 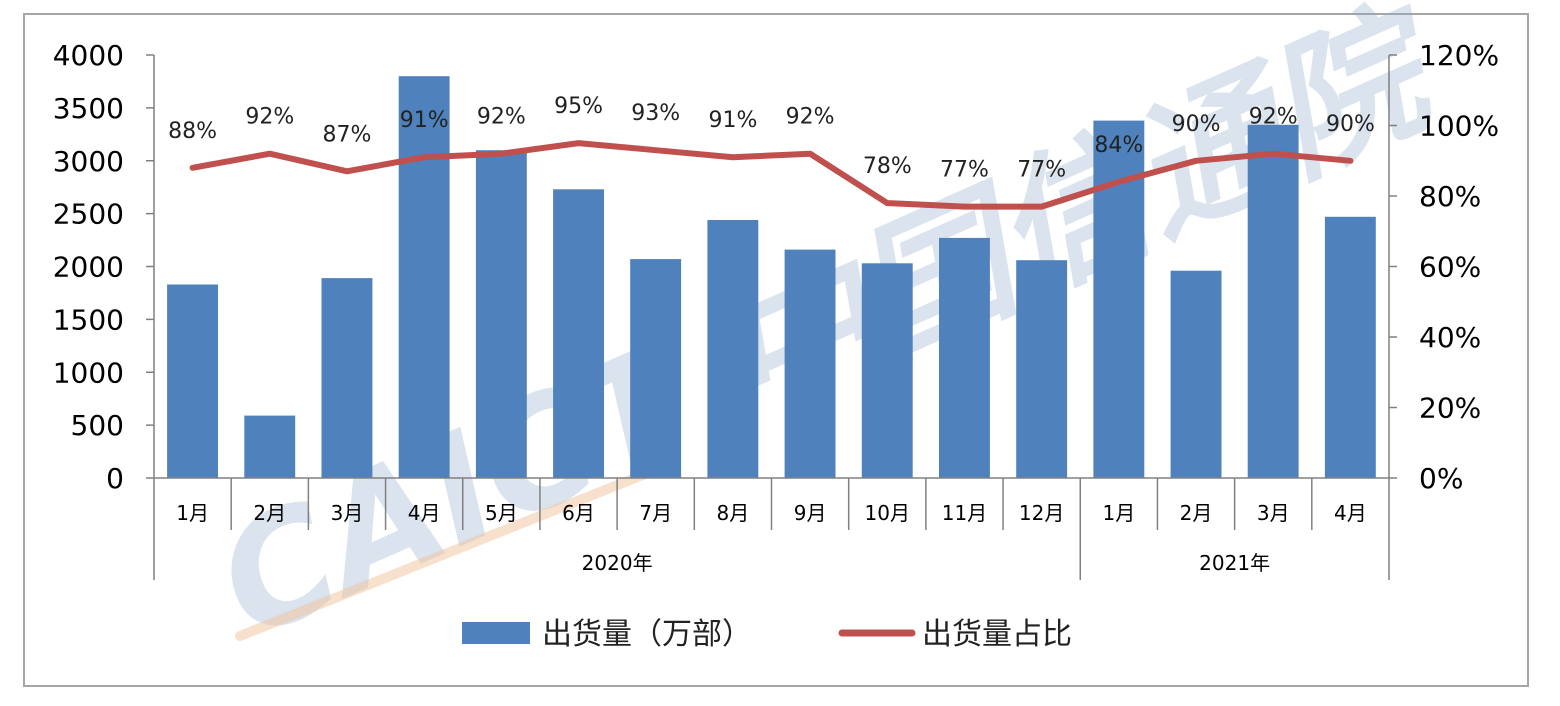 I want to click on x-group-label: 2021年, so click(x=1234, y=563).